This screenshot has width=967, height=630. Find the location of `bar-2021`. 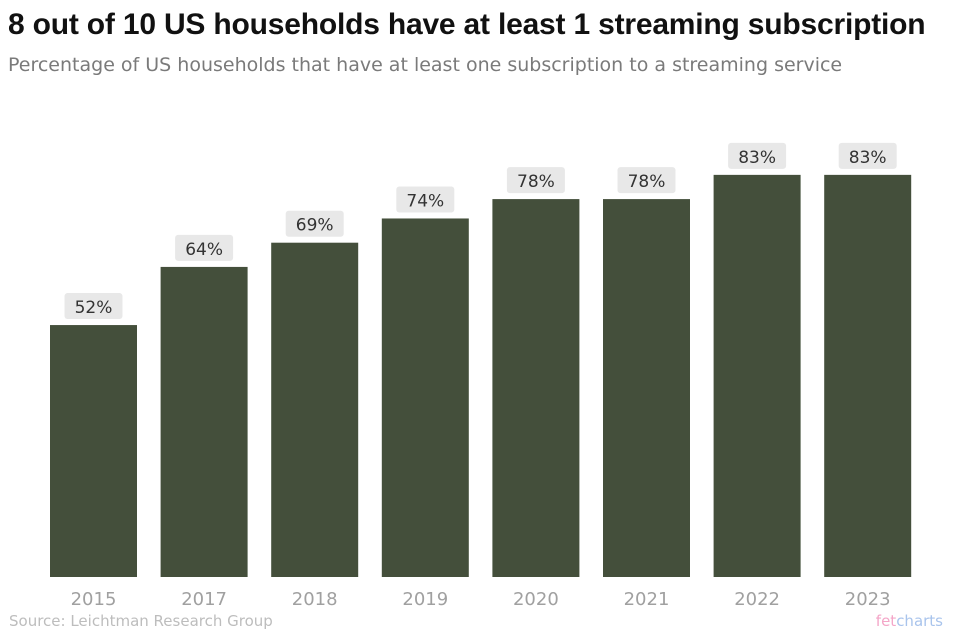

bar-2021 is located at coordinates (646, 388).